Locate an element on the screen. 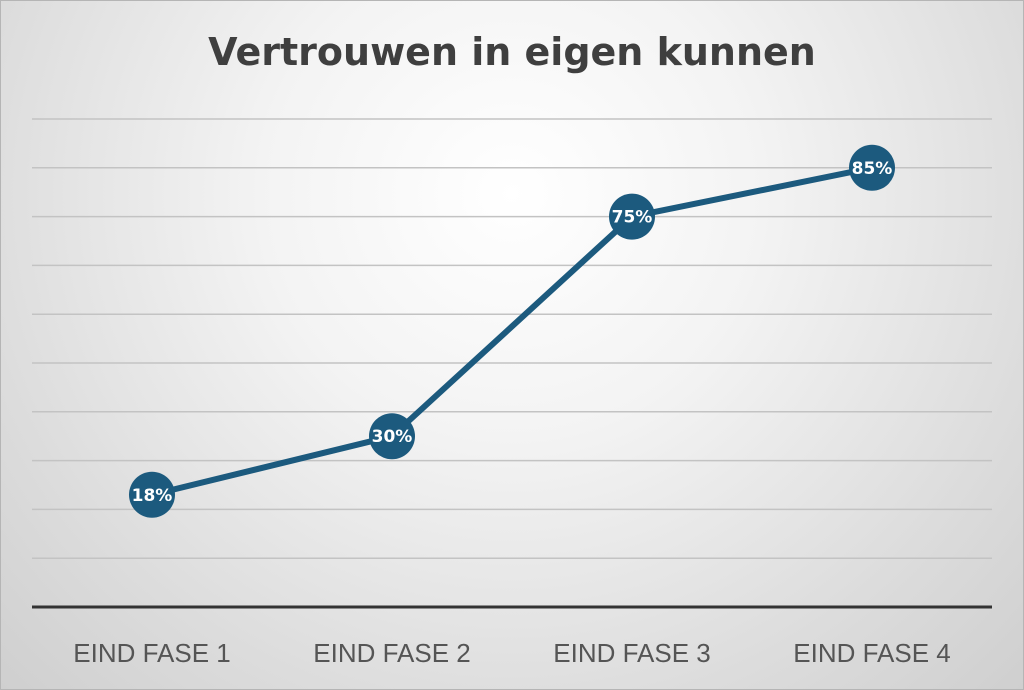 Image resolution: width=1024 pixels, height=690 pixels. x-tick-label: EIND FASE 2 is located at coordinates (392, 653).